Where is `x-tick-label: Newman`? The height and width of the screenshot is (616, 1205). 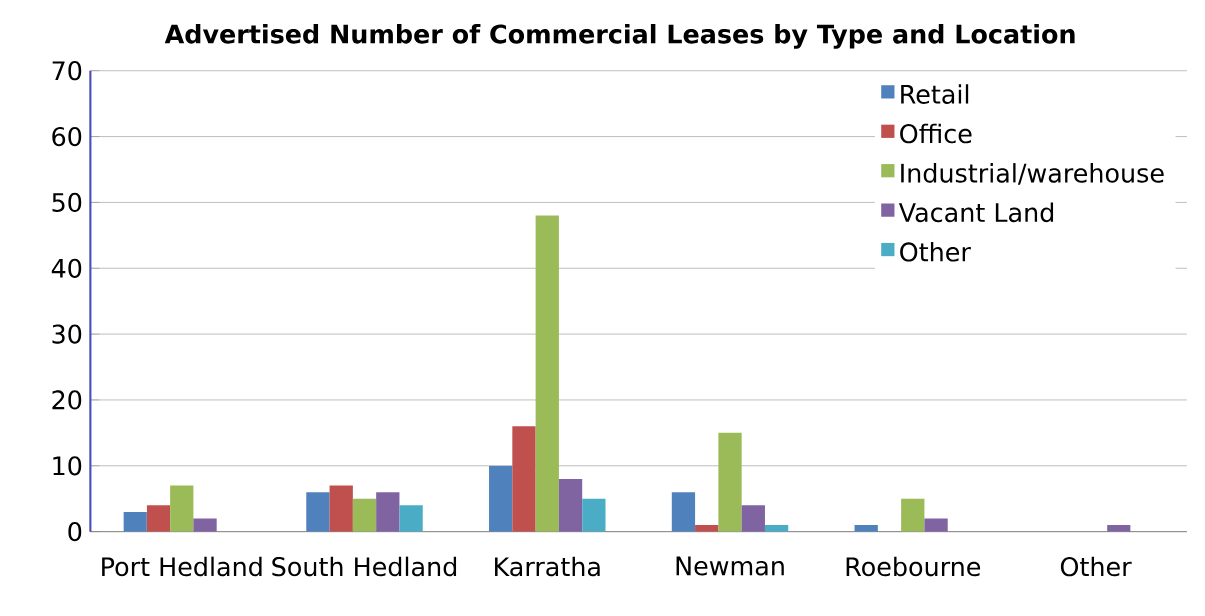 x-tick-label: Newman is located at coordinates (730, 566).